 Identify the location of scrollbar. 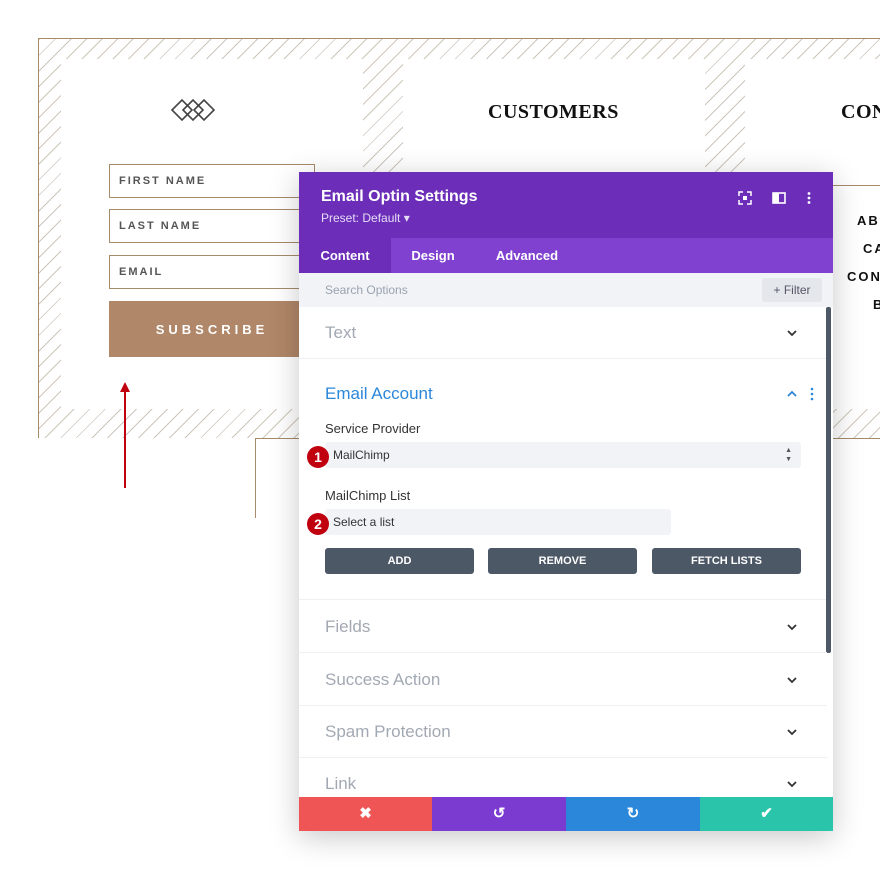
(828, 480).